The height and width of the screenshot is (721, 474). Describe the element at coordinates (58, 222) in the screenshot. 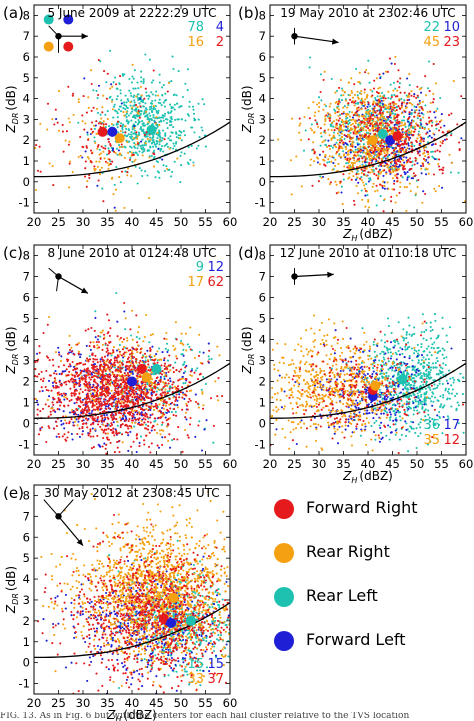

I see `x-tick-label: 25` at that location.